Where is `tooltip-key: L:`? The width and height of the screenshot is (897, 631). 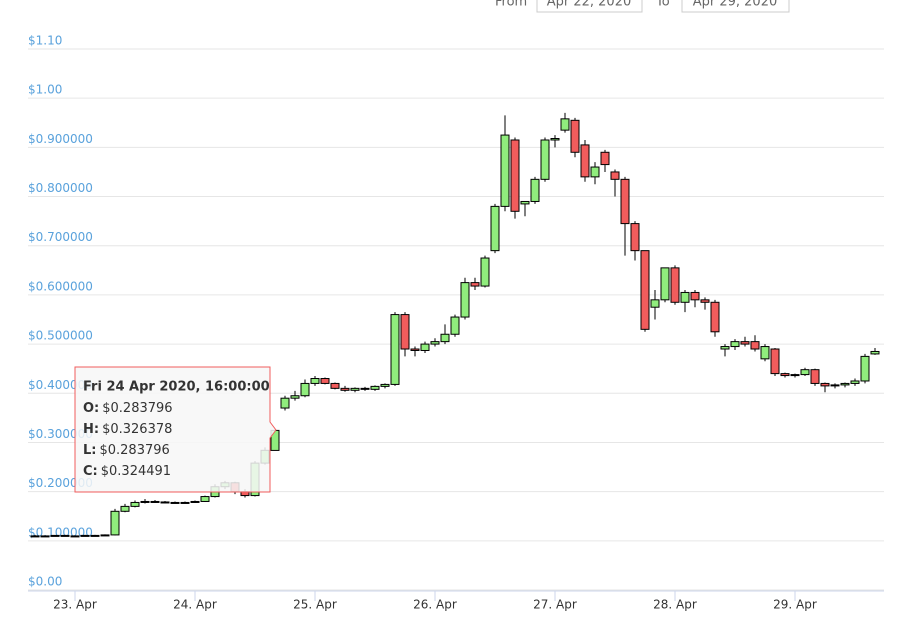 tooltip-key: L: is located at coordinates (89, 450).